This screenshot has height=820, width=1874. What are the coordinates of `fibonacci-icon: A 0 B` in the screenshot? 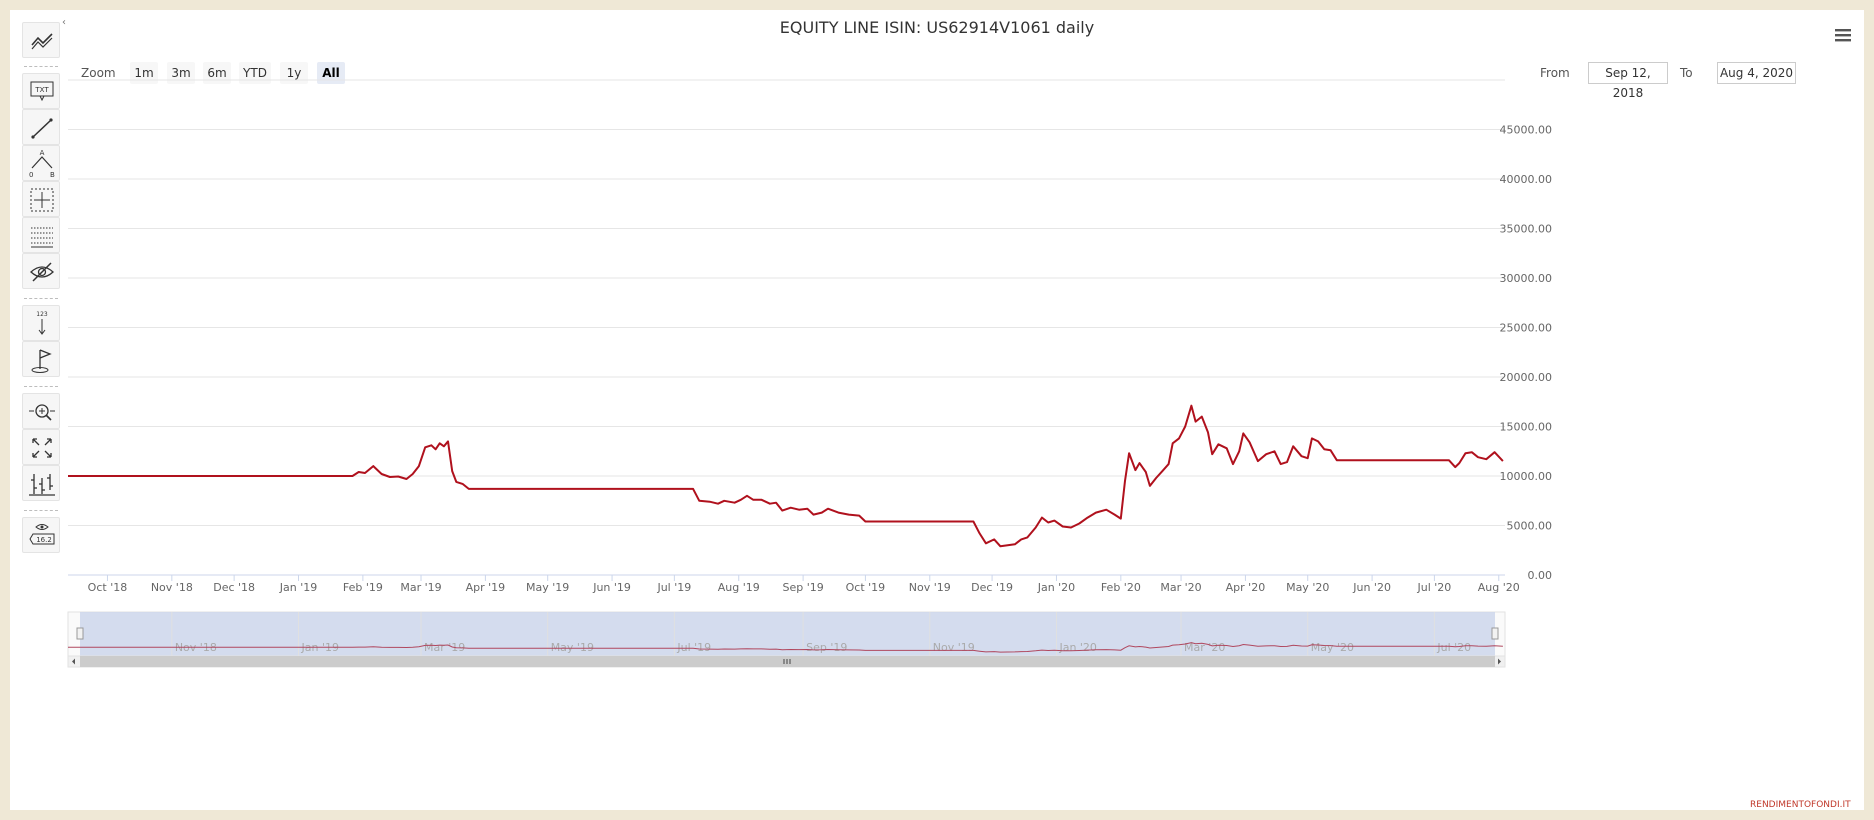 It's located at (41, 163).